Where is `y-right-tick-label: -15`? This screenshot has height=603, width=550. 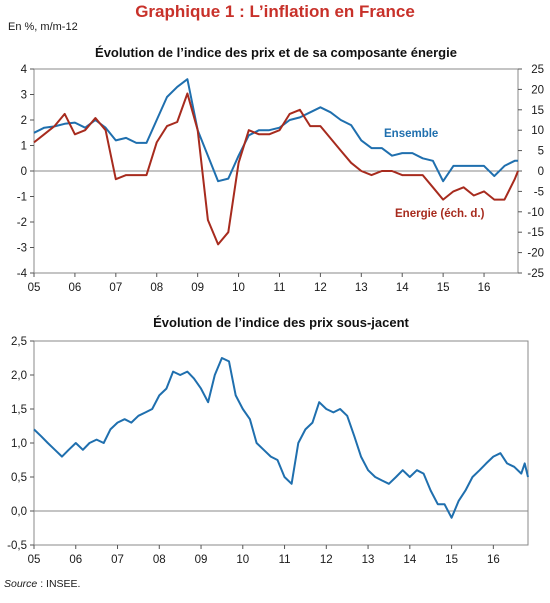 y-right-tick-label: -15 is located at coordinates (535, 233).